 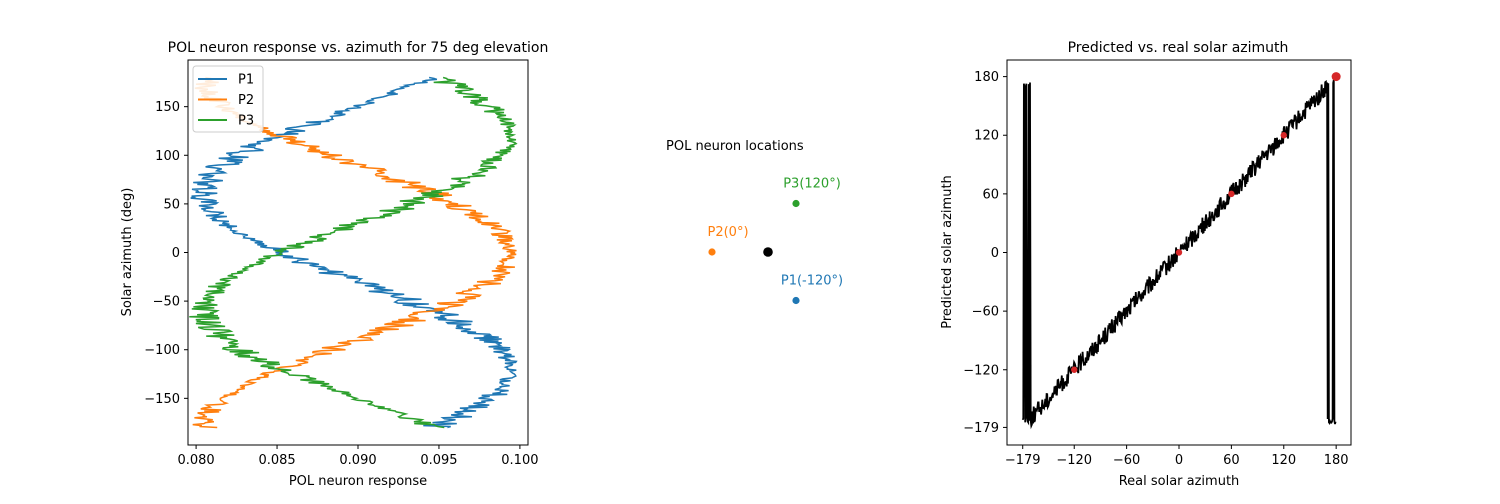 I want to click on prediction-x-tick-label: 0, so click(x=1179, y=460).